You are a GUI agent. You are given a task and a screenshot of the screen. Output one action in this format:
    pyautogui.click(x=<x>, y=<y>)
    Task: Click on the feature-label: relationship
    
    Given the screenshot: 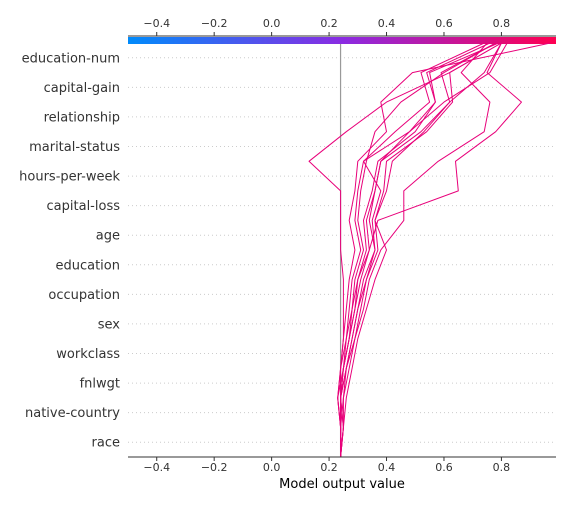 What is the action you would take?
    pyautogui.click(x=82, y=117)
    